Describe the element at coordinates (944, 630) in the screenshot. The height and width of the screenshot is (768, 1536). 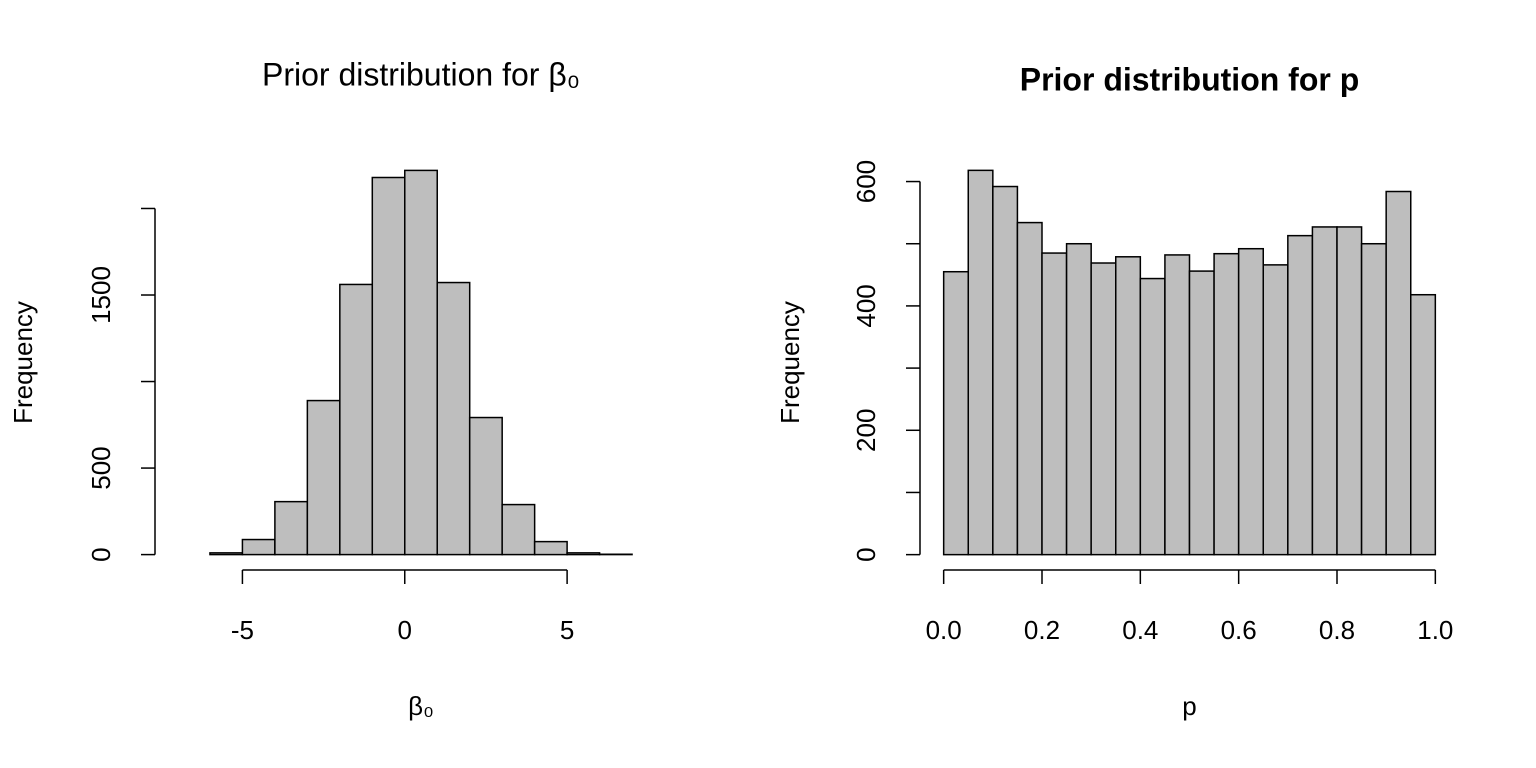
I see `x-tick-label: 0.0` at that location.